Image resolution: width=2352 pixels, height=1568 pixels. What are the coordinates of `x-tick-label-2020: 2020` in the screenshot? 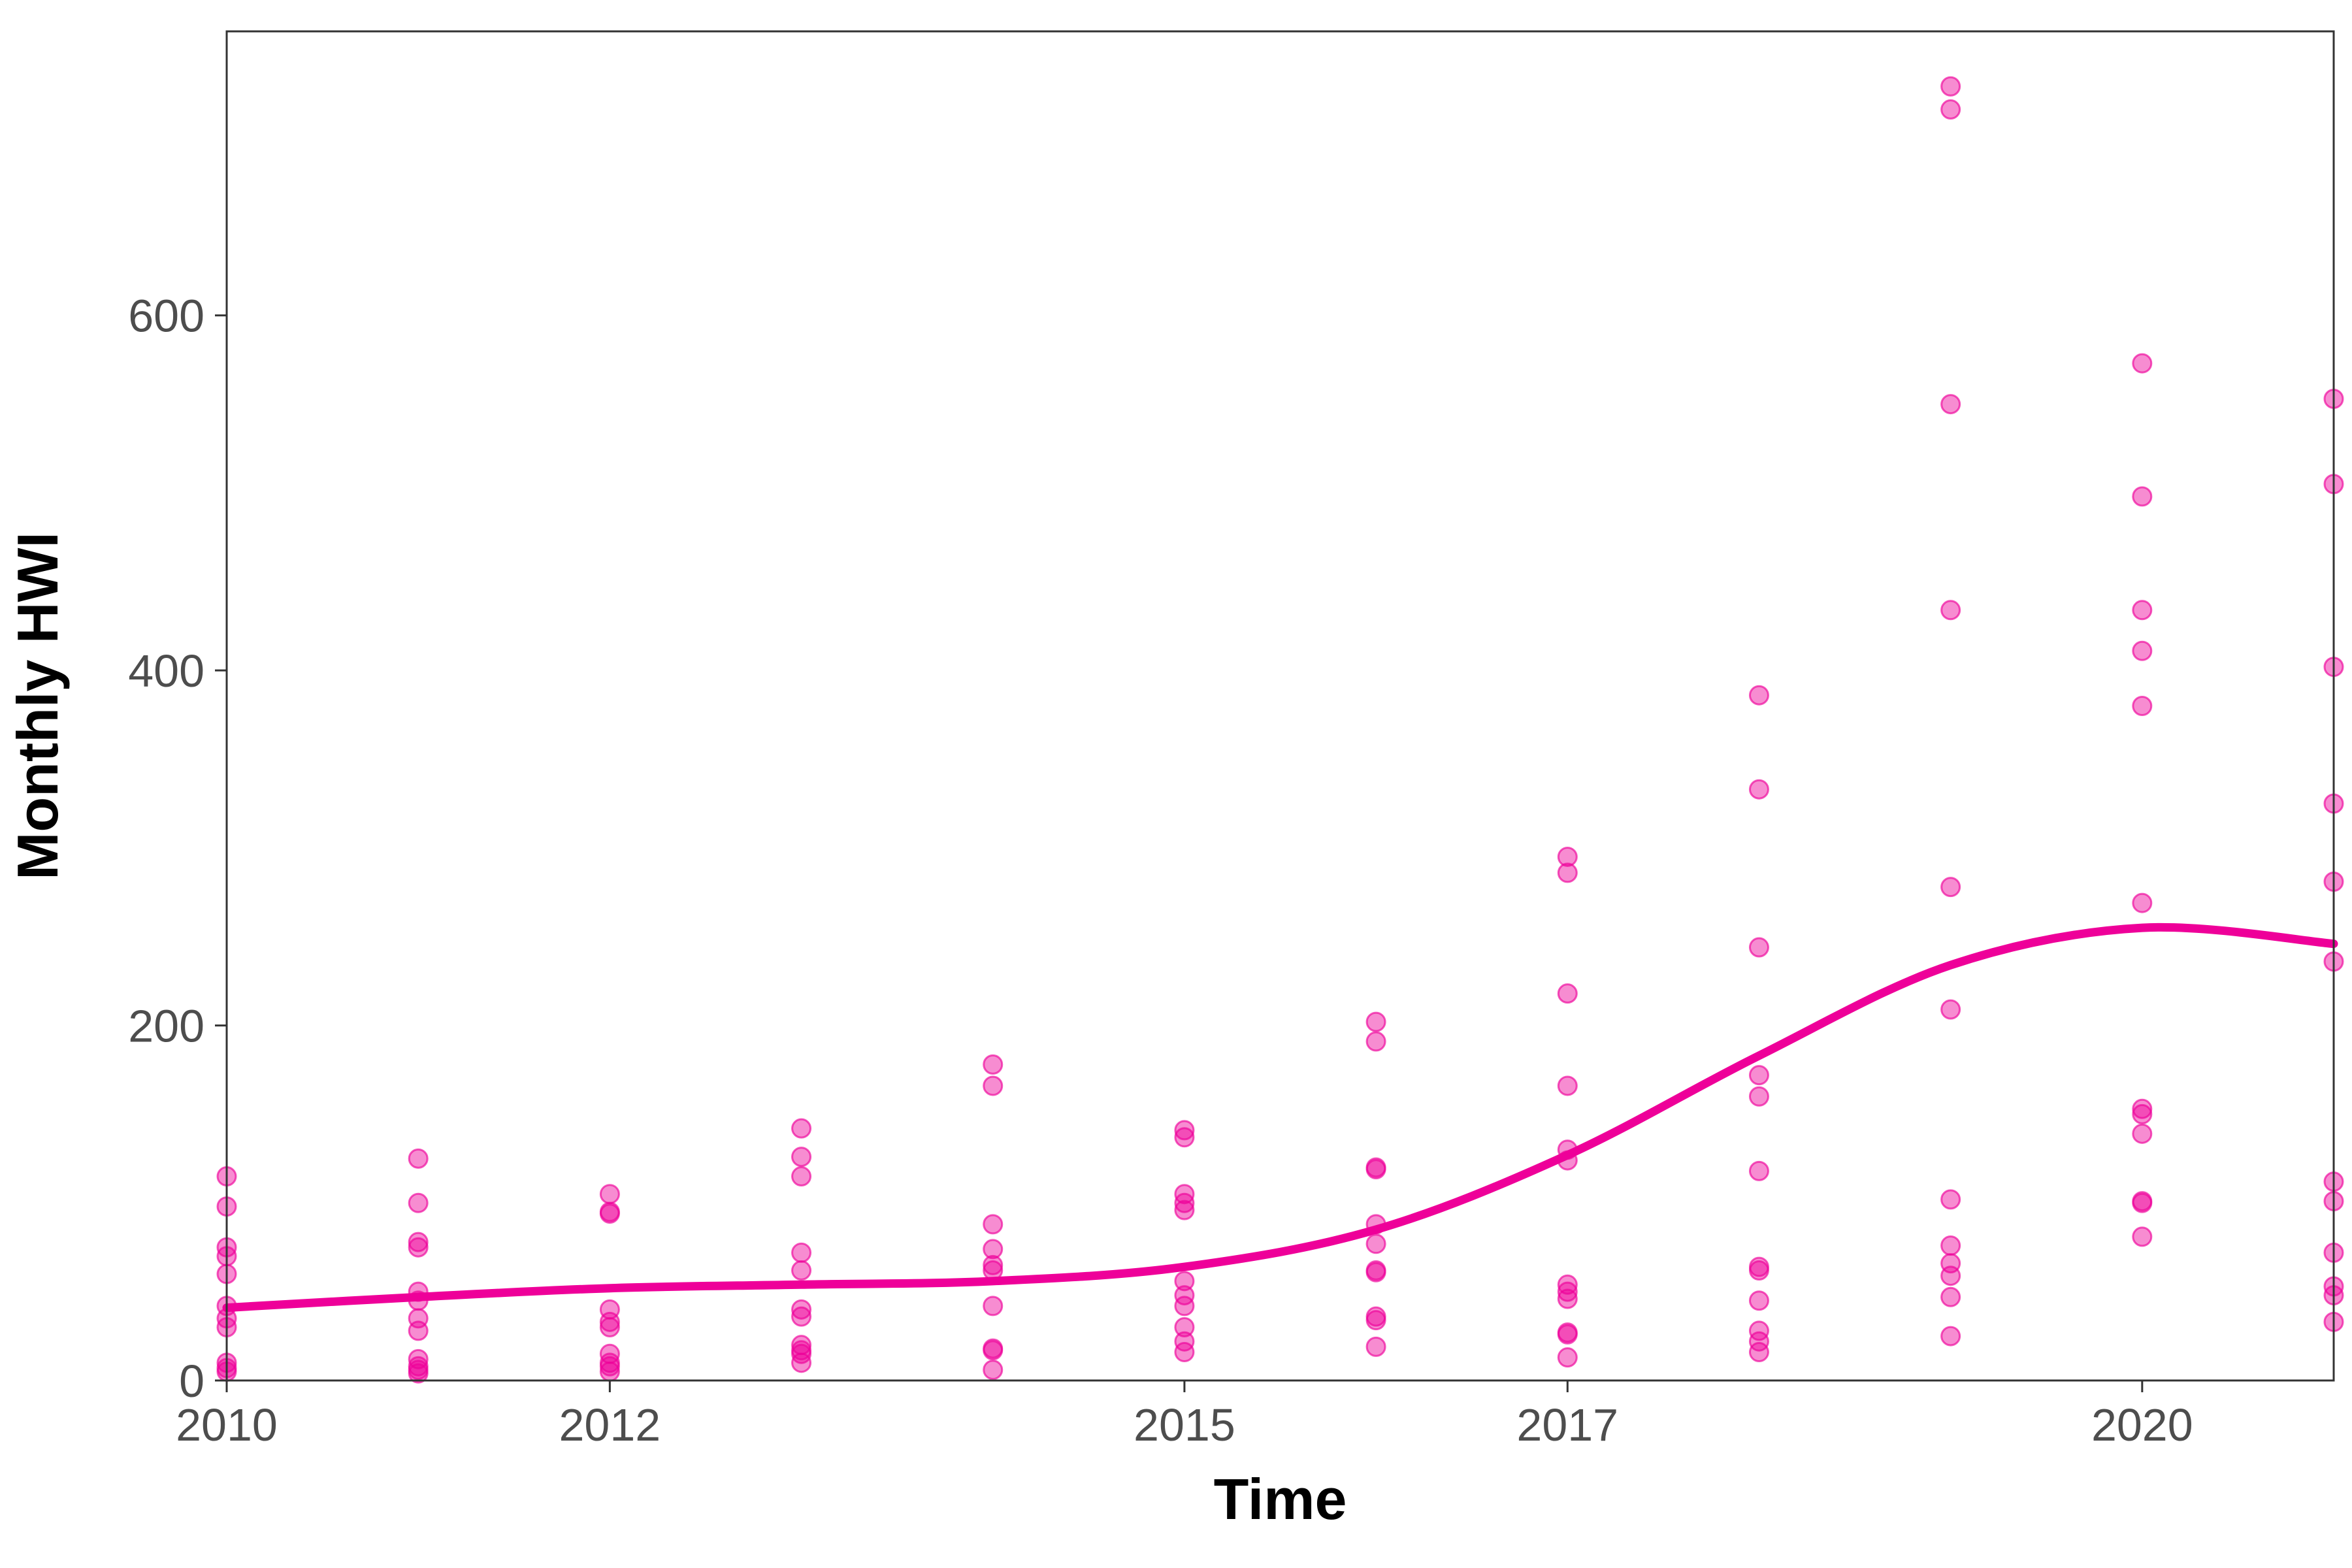 It's located at (2142, 1424).